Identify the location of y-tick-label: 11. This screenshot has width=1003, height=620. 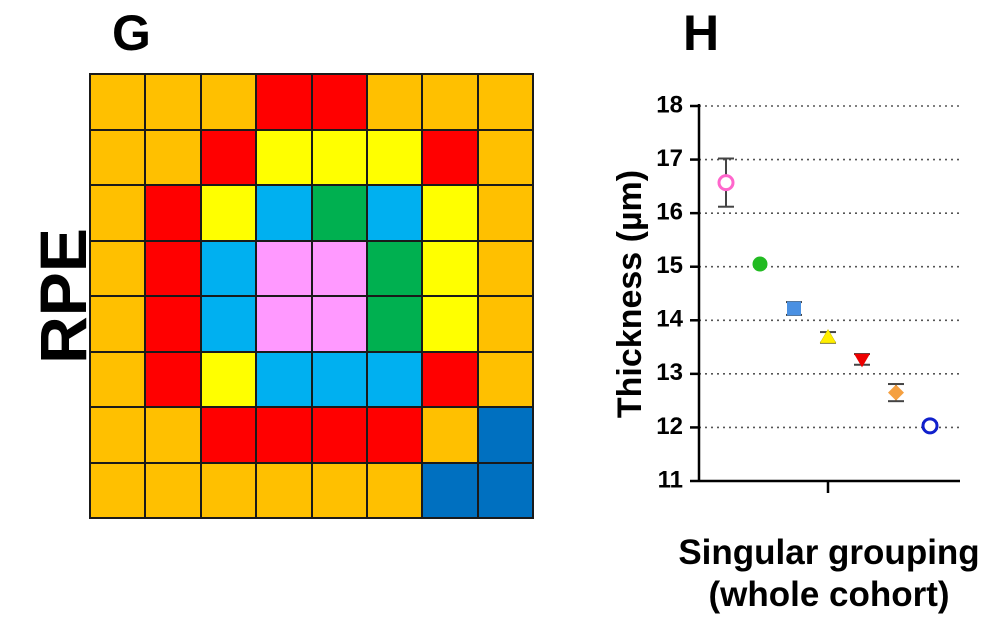
(670, 479).